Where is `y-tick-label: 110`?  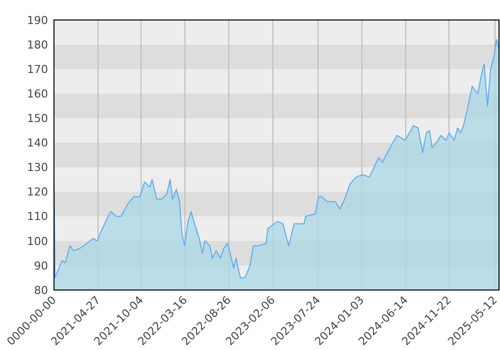 y-tick-label: 110 is located at coordinates (37, 217).